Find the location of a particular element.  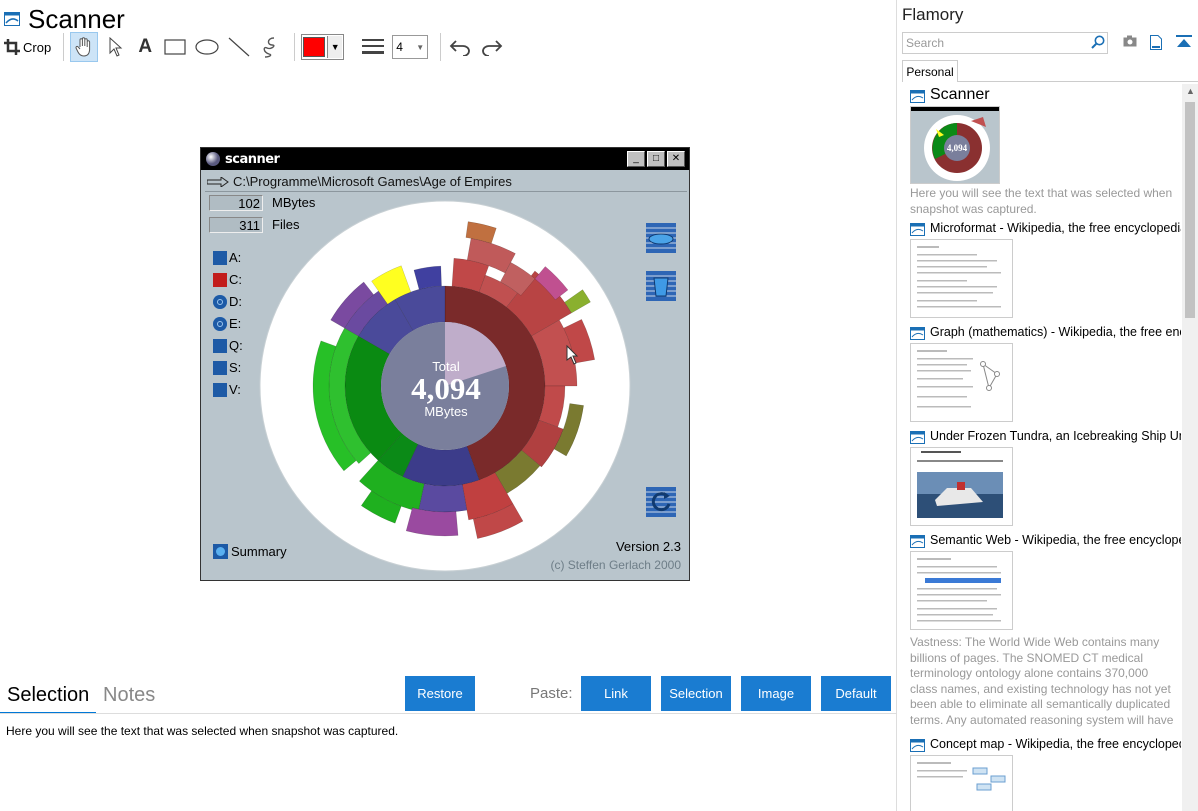

redo-icon is located at coordinates (492, 48).